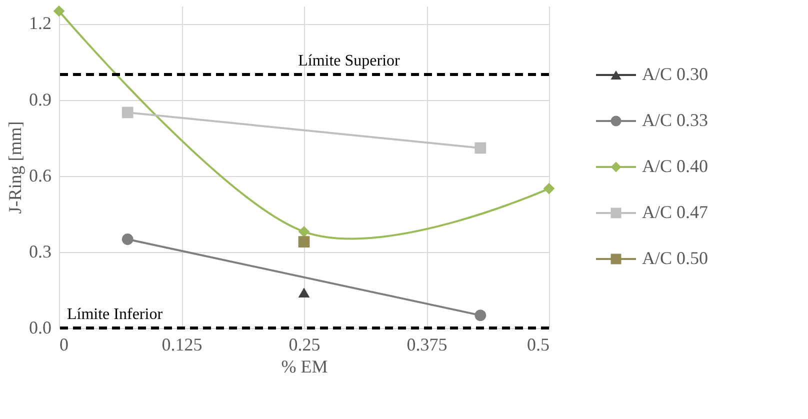 This screenshot has height=419, width=808. Describe the element at coordinates (182, 344) in the screenshot. I see `x-tick-label: 0.125` at that location.